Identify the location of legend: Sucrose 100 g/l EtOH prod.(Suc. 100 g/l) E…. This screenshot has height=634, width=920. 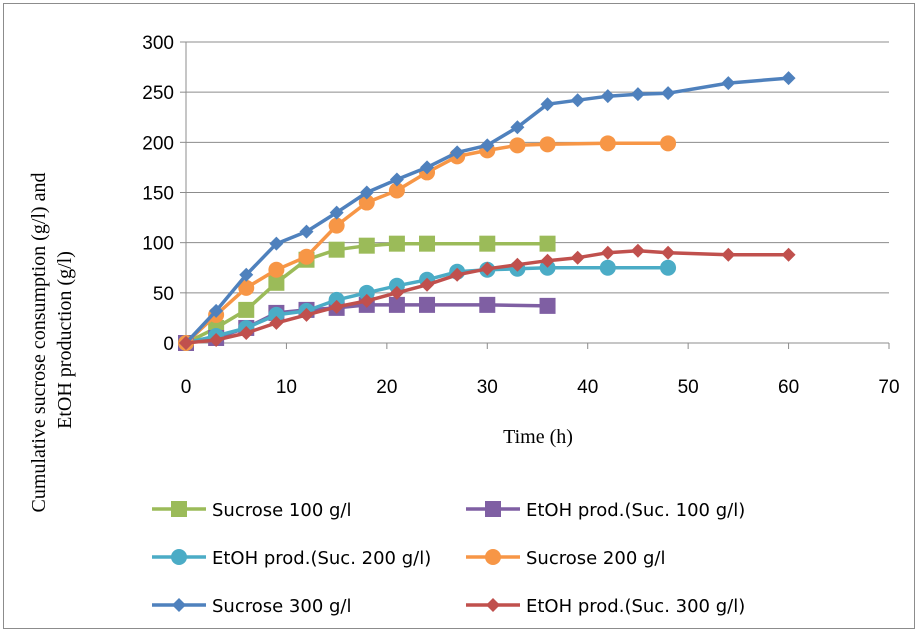
(448, 558).